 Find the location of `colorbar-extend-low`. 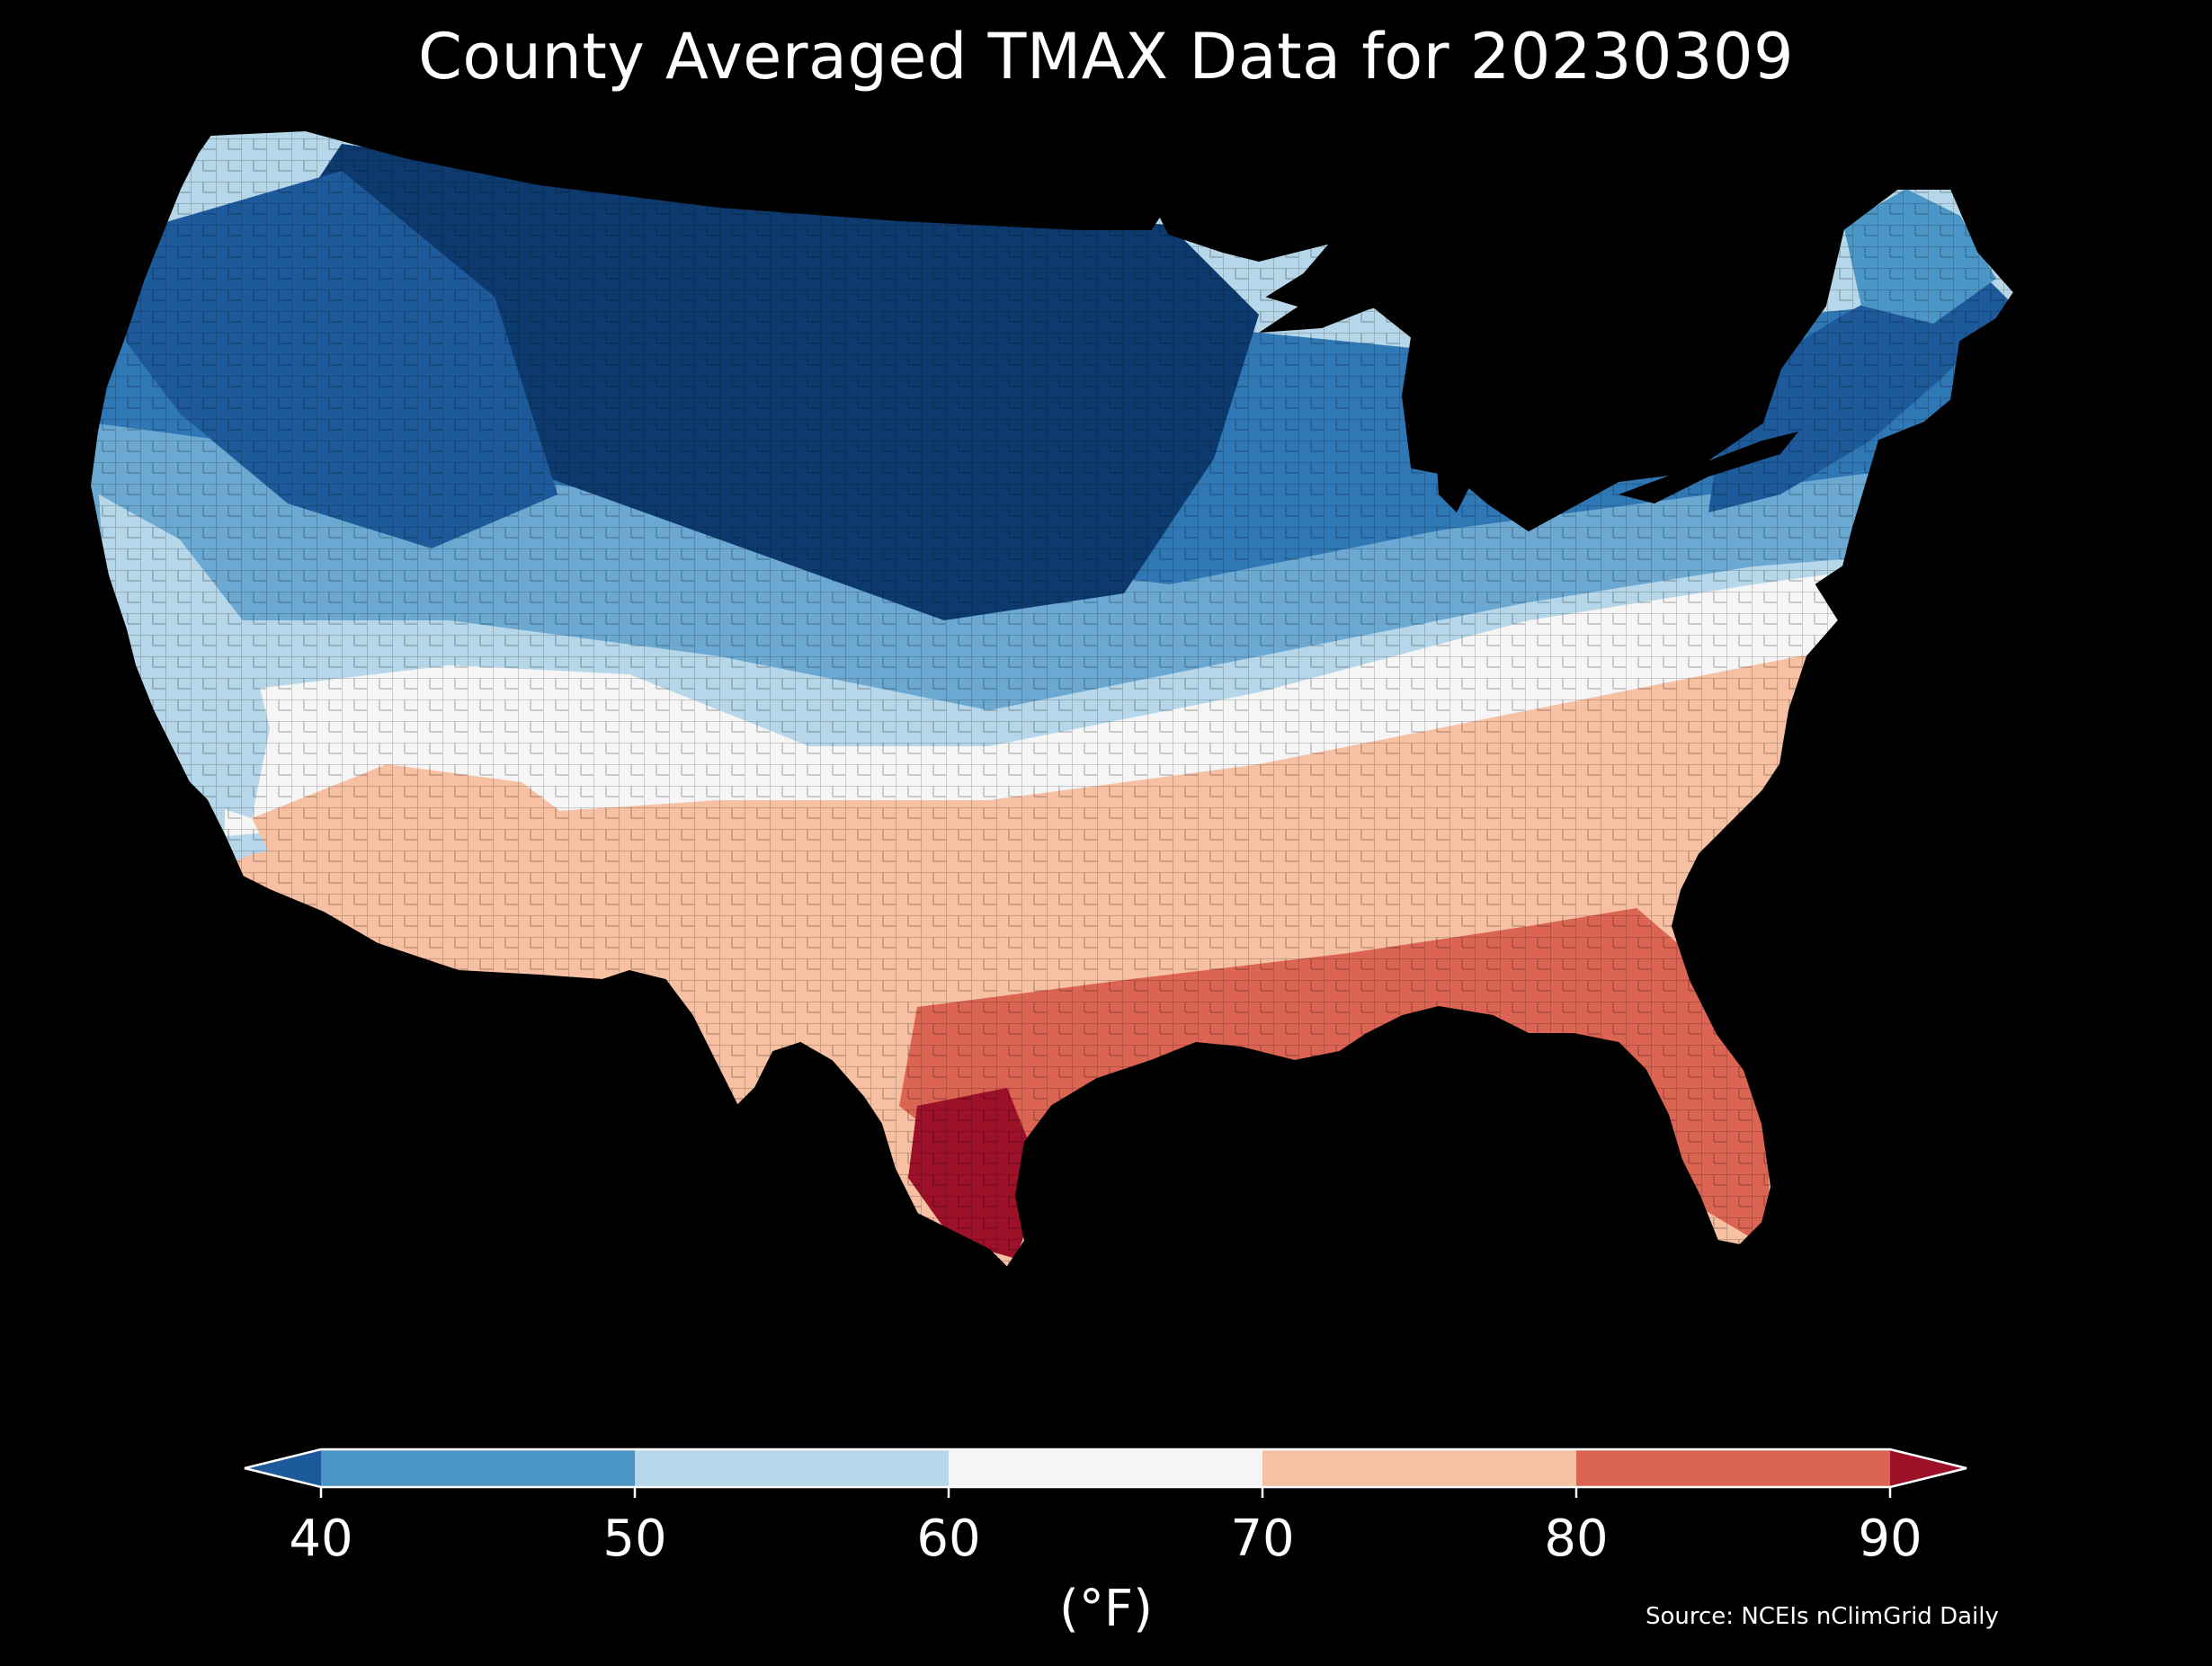

colorbar-extend-low is located at coordinates (283, 1468).